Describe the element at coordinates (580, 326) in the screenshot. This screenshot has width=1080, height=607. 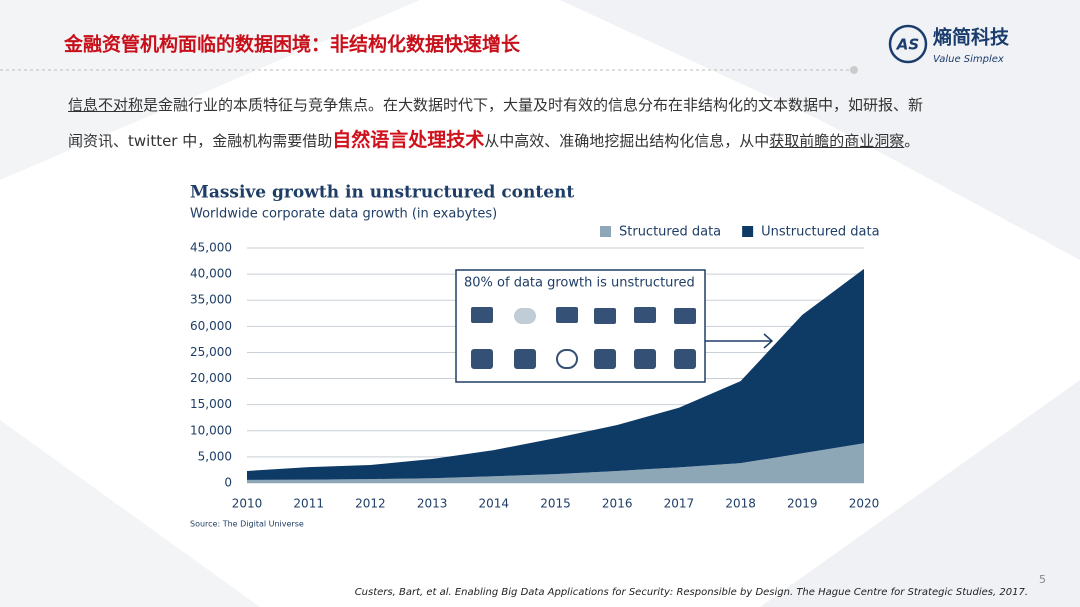
I see `annotation-frame` at that location.